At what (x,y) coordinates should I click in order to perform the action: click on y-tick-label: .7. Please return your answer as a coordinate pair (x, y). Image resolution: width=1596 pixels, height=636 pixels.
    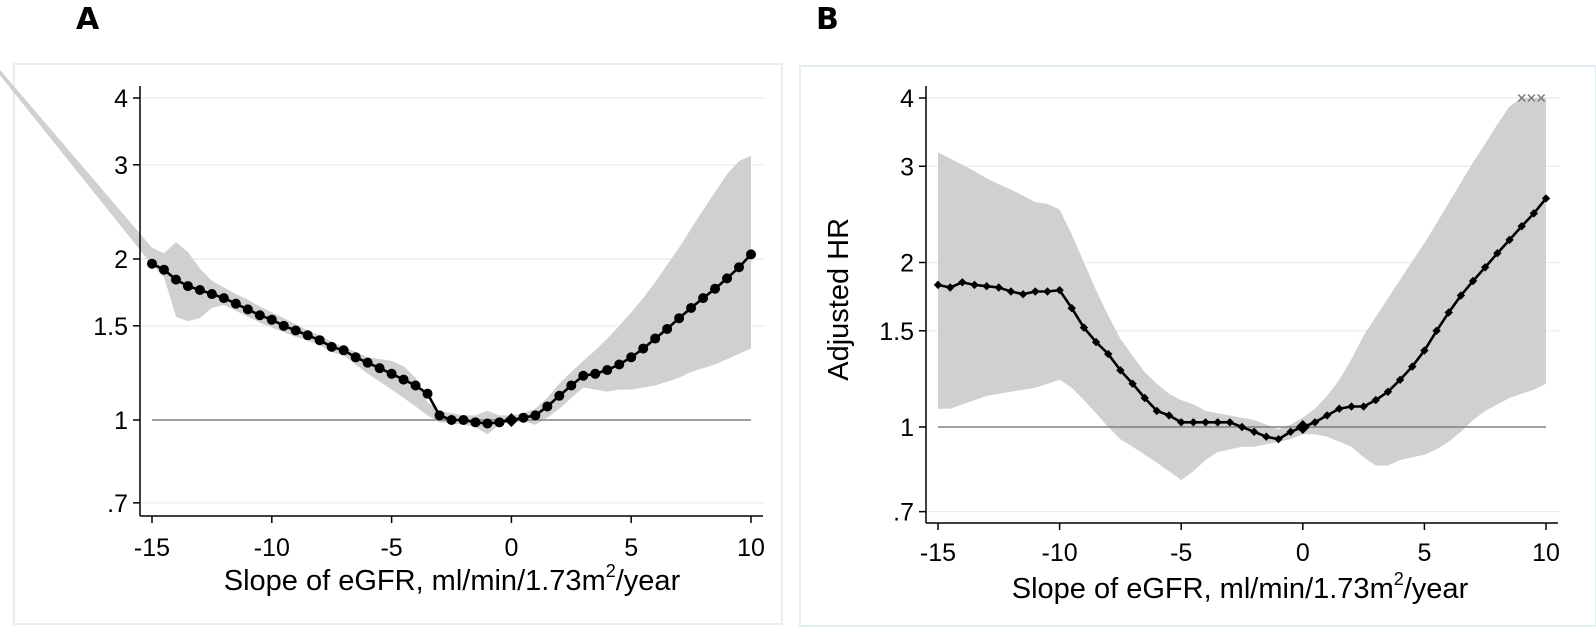
    Looking at the image, I should click on (117, 504).